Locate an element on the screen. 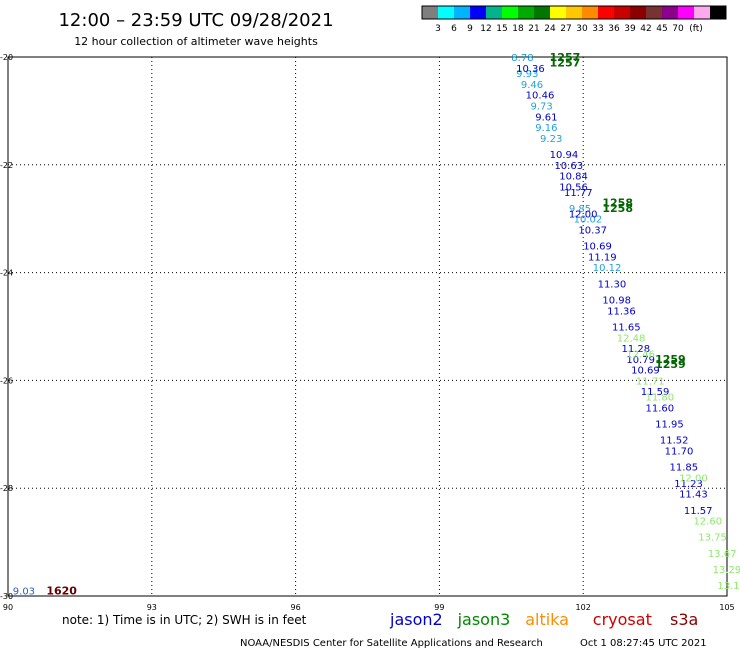 The image size is (740, 650). swh-value: 11.19 is located at coordinates (602, 257).